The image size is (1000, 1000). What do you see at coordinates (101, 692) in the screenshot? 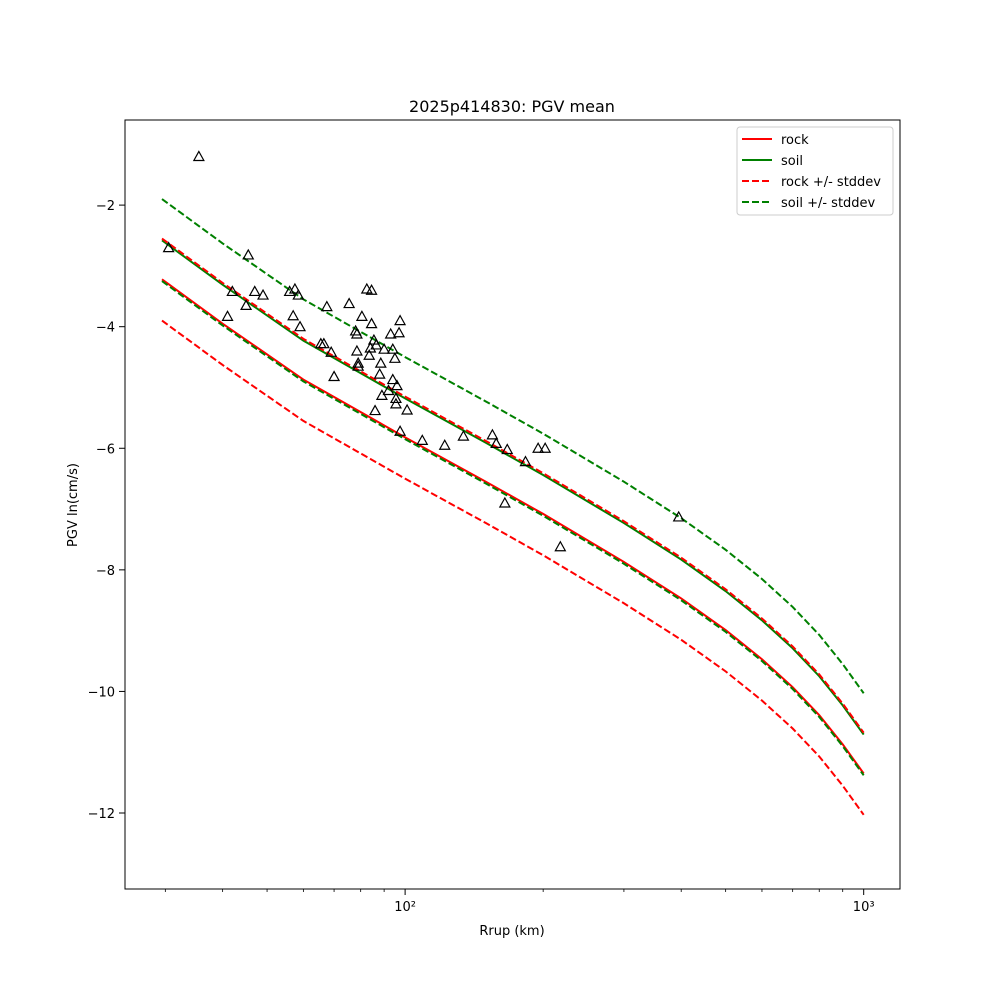
I see `y-tick-label: −10` at bounding box center [101, 692].